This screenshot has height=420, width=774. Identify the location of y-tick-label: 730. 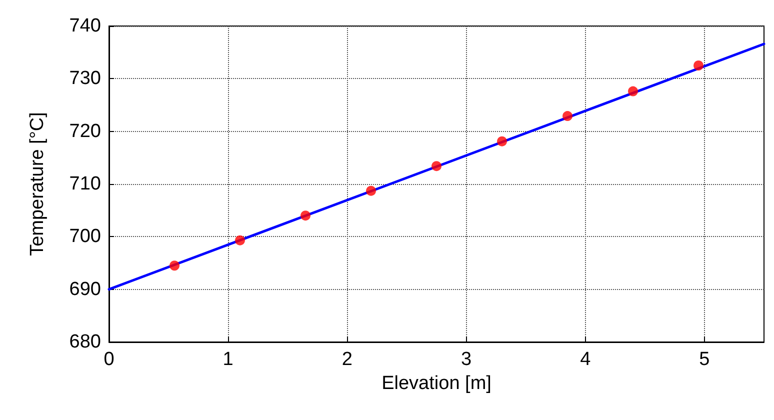
(85, 79).